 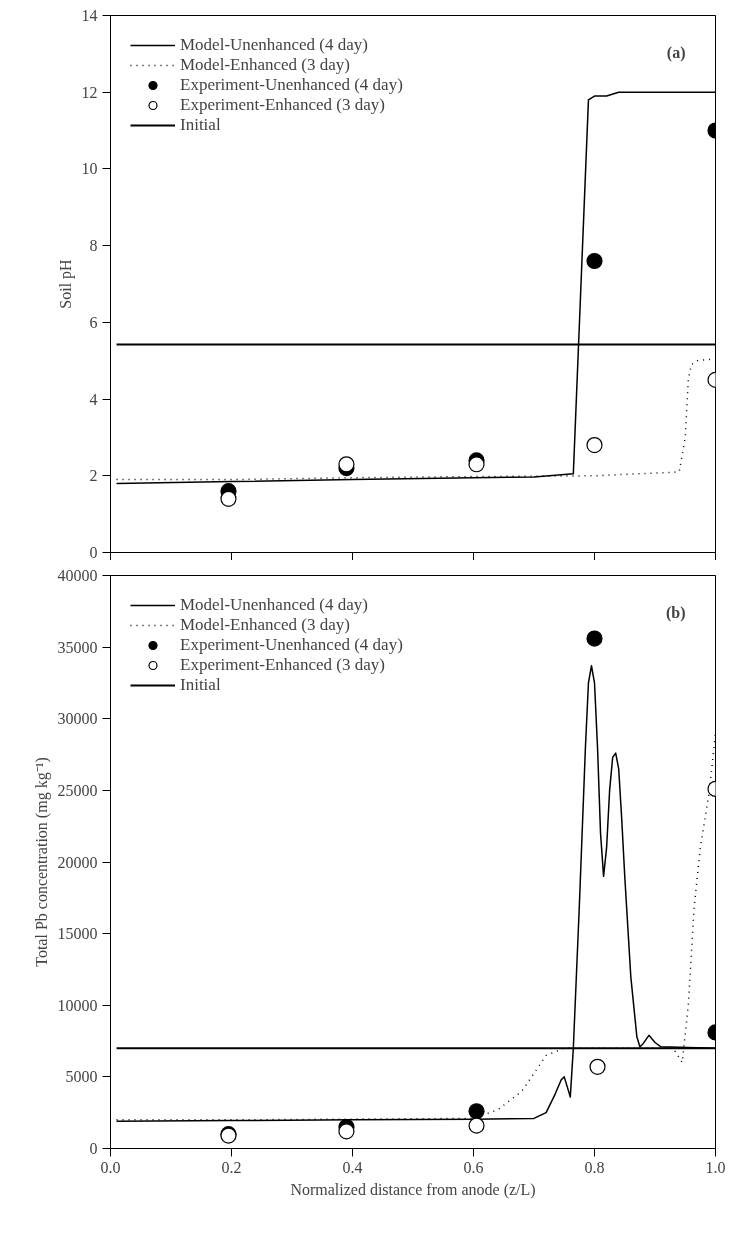 I want to click on y-tick-label: 25000, so click(x=77, y=790).